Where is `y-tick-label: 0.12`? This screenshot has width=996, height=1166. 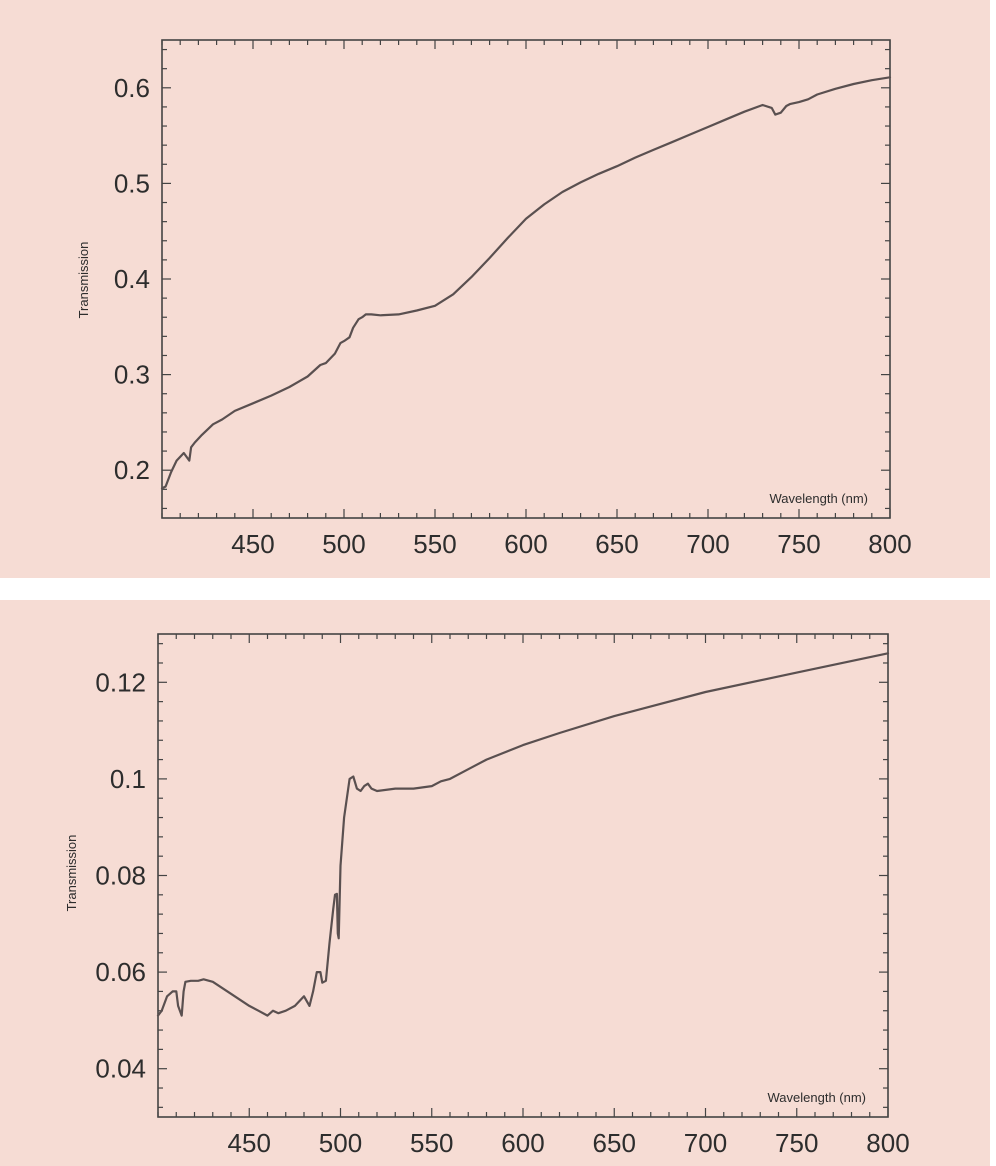 y-tick-label: 0.12 is located at coordinates (120, 682).